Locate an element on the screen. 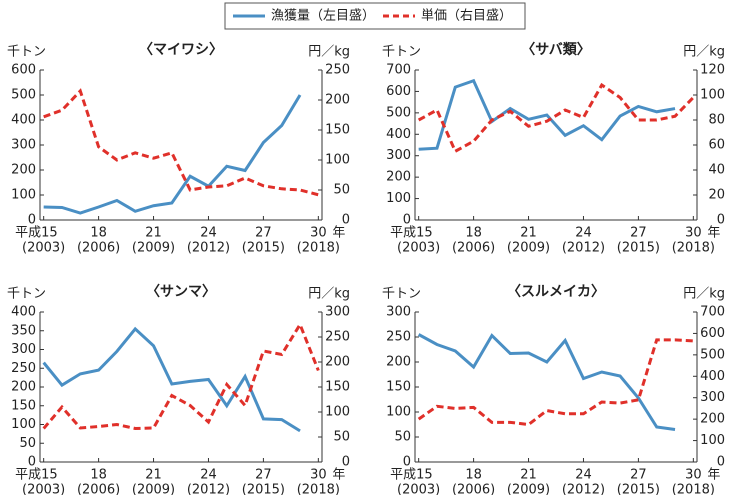 This screenshot has height=495, width=750. y2-tick-label: 600 is located at coordinates (712, 333).